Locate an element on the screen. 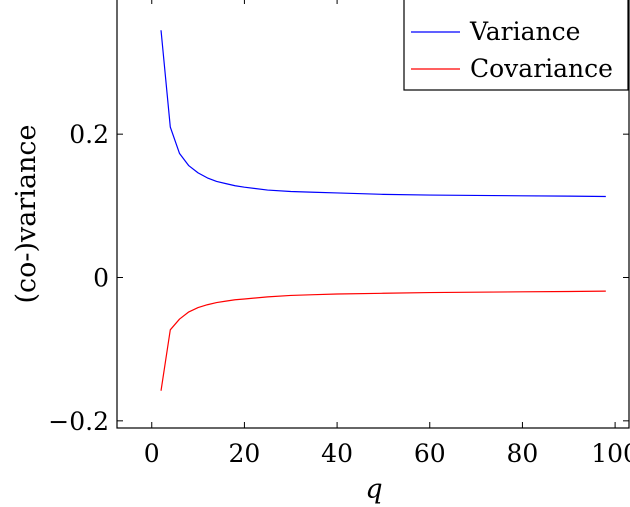  x-tick-label: 60 is located at coordinates (430, 453).